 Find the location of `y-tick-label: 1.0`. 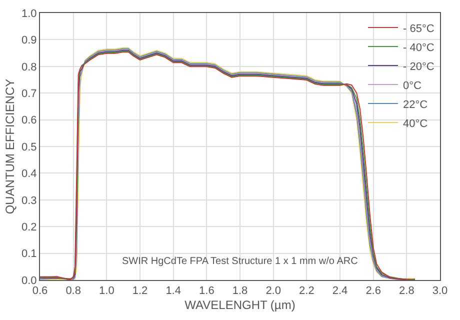

y-tick-label: 1.0 is located at coordinates (29, 14).